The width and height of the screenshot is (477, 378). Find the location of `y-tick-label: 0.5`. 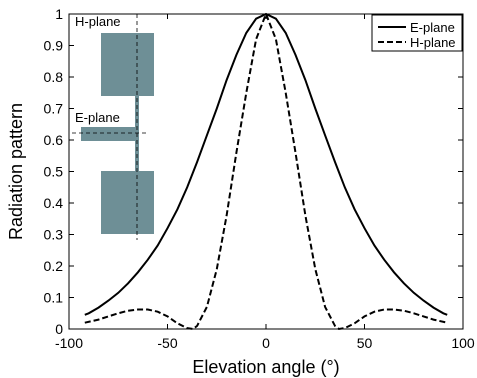

y-tick-label: 0.5 is located at coordinates (54, 172).